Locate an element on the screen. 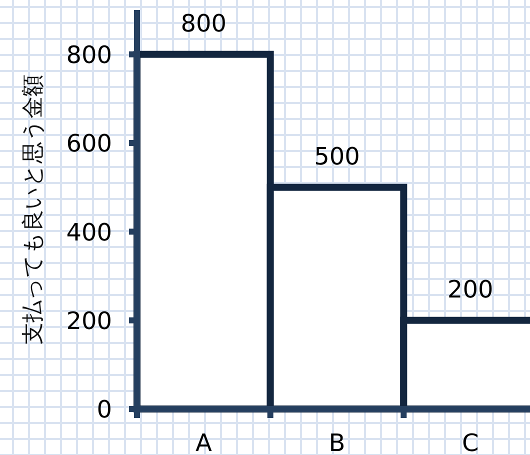  y-tick-label: 0 is located at coordinates (104, 410).